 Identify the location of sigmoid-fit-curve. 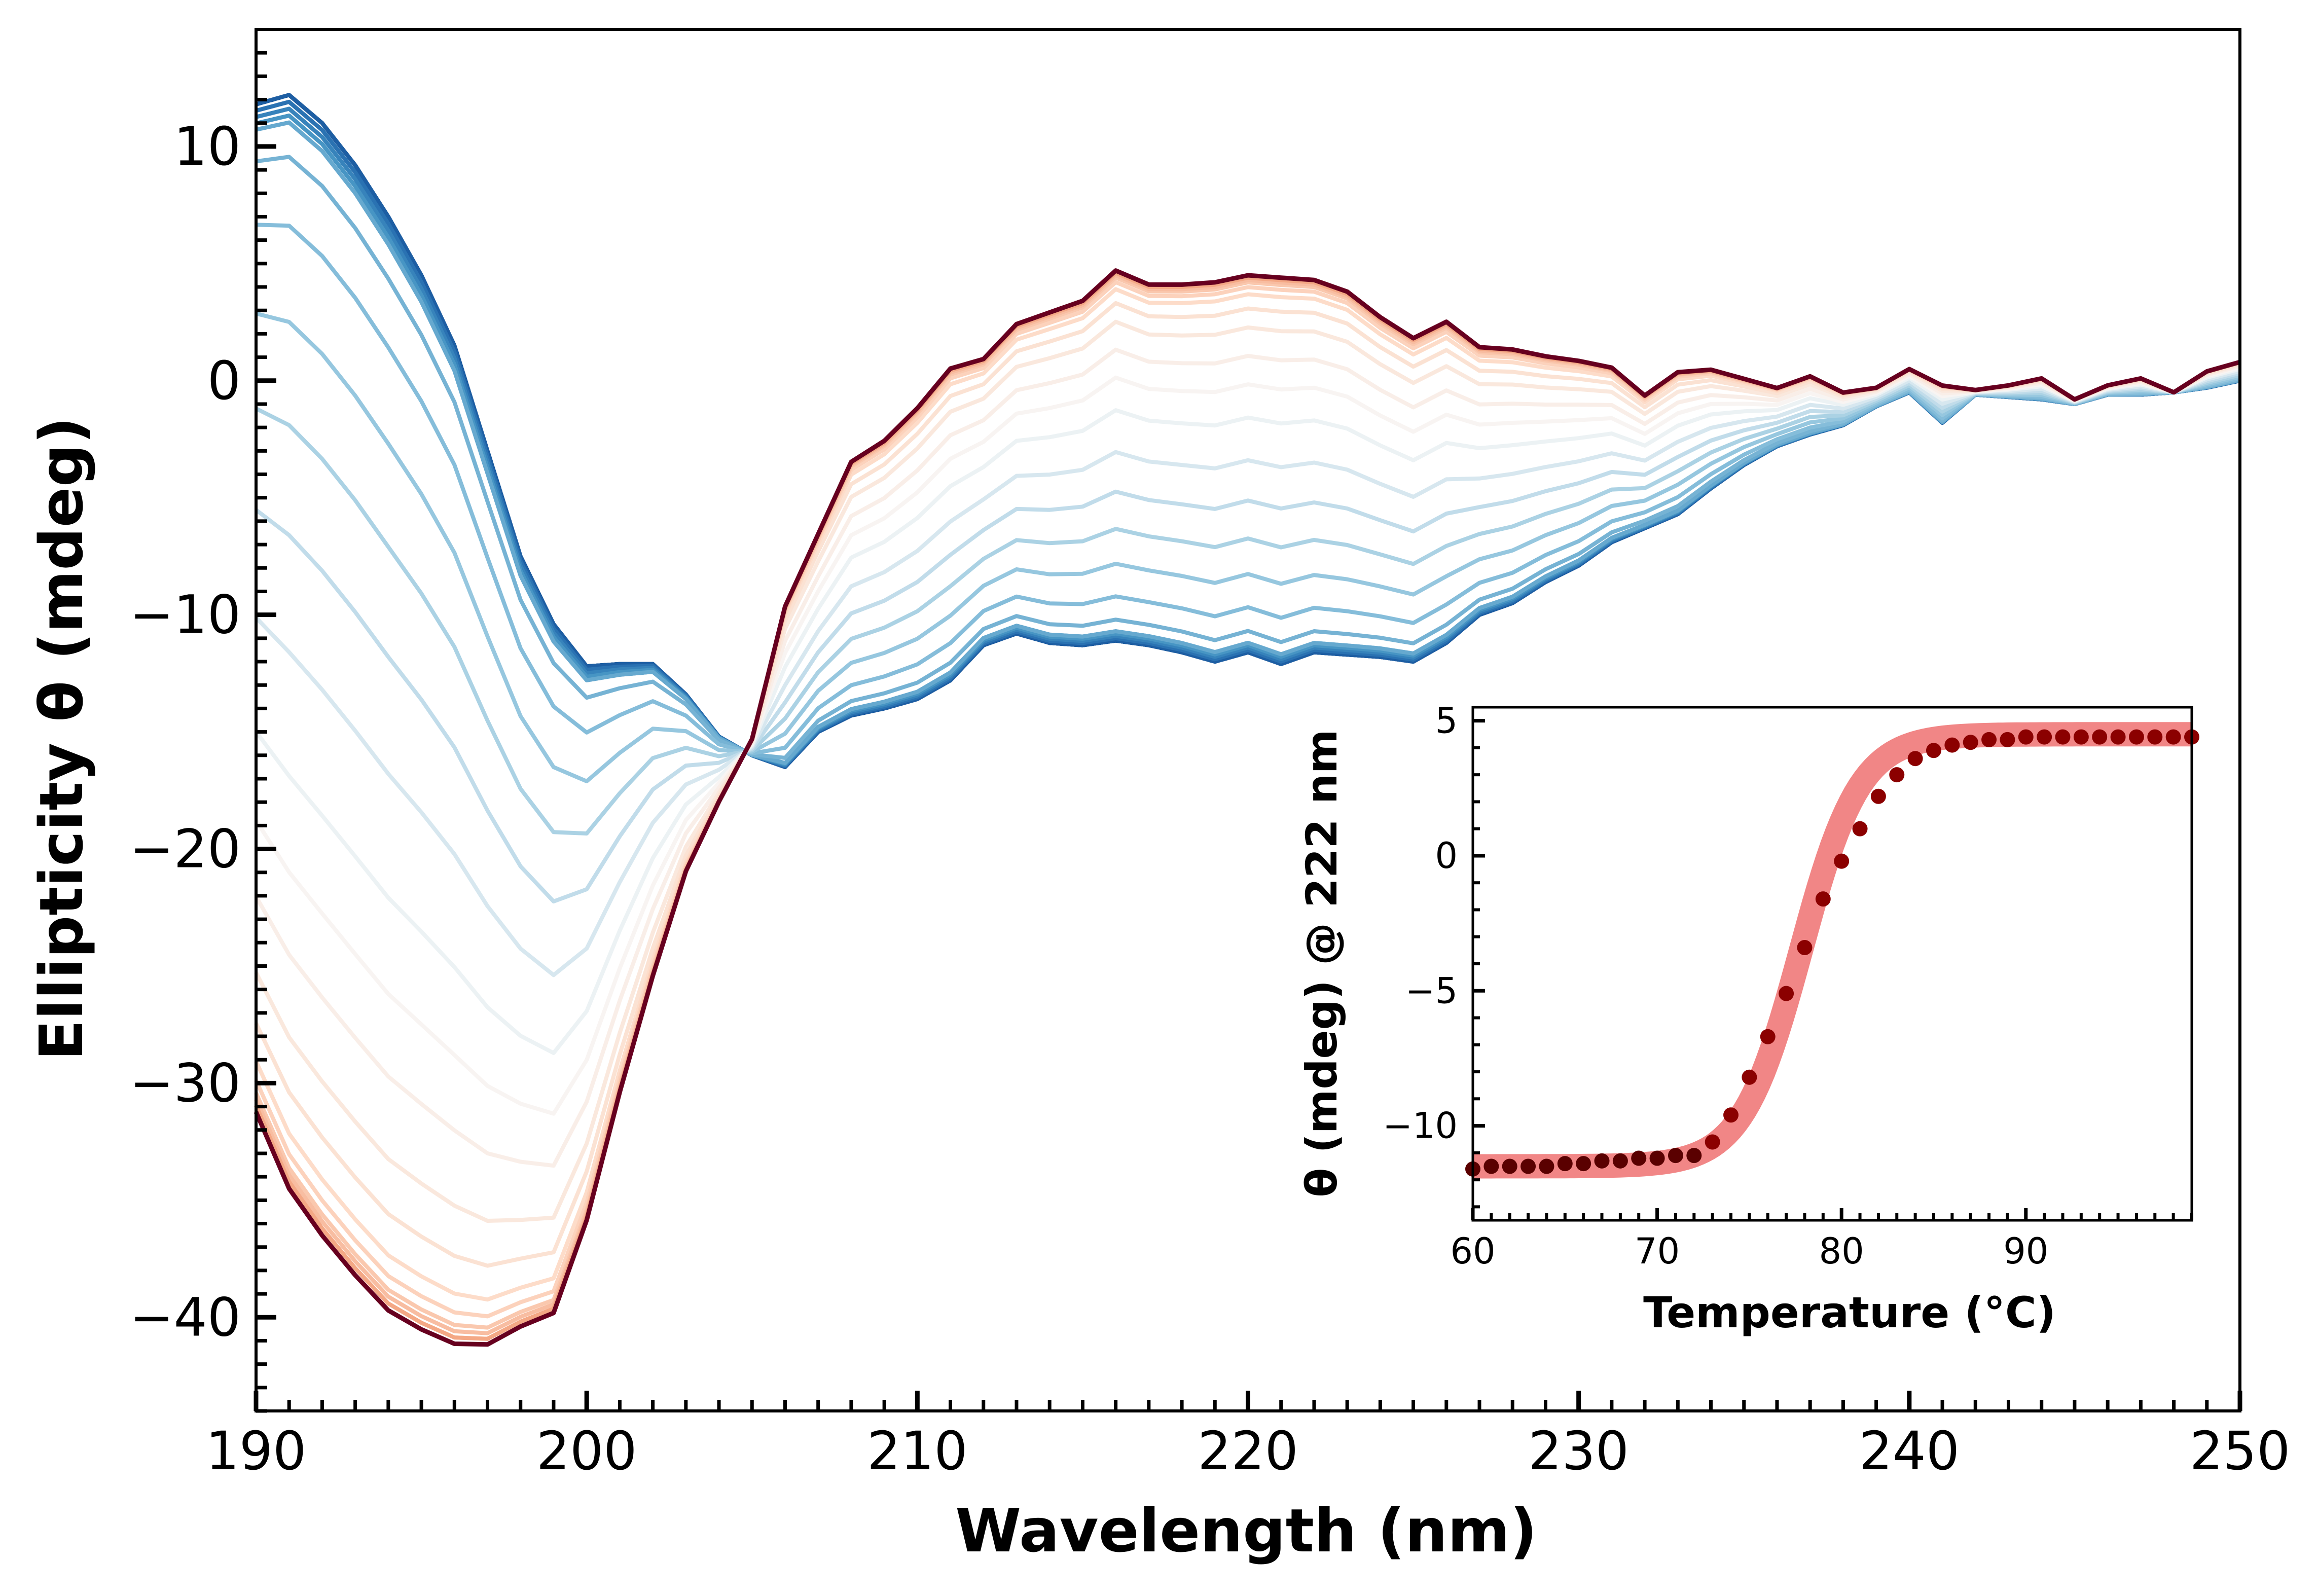
(1832, 950).